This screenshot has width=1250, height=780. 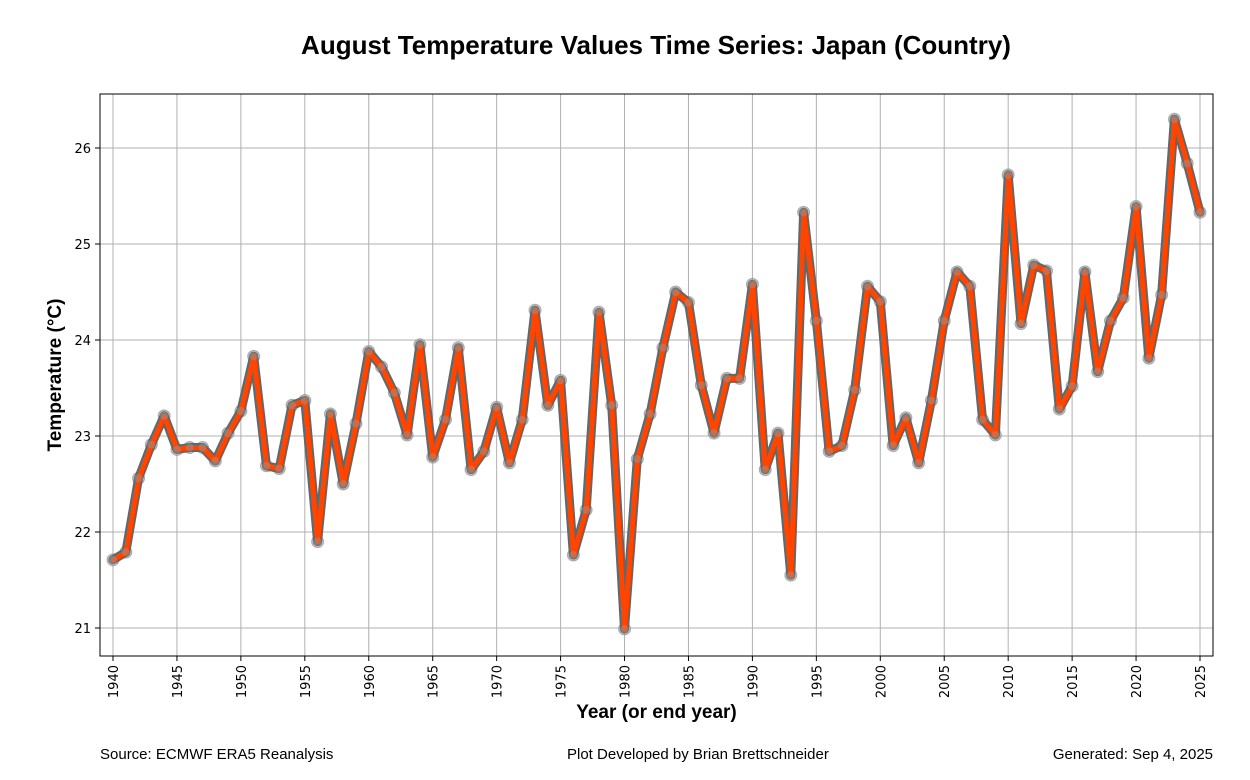 I want to click on x-tick-label: 1945, so click(x=178, y=681).